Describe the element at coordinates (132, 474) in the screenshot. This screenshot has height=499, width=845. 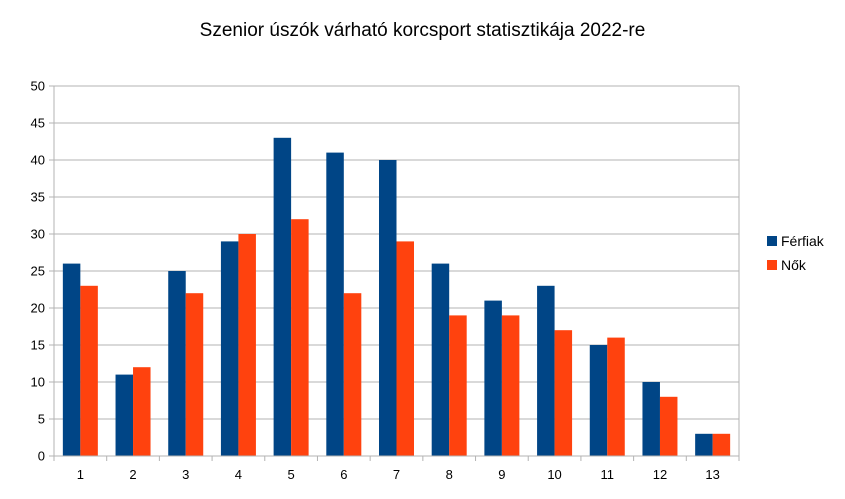
I see `x-tick-label: 2` at that location.